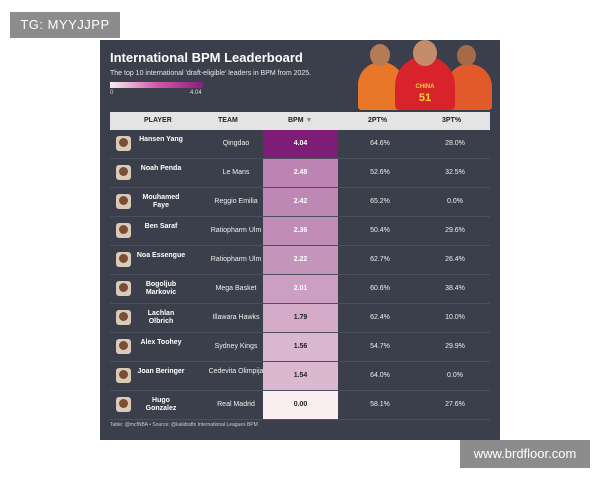 This screenshot has width=600, height=480. What do you see at coordinates (161, 139) in the screenshot?
I see `player-name: Hansen Yang` at bounding box center [161, 139].